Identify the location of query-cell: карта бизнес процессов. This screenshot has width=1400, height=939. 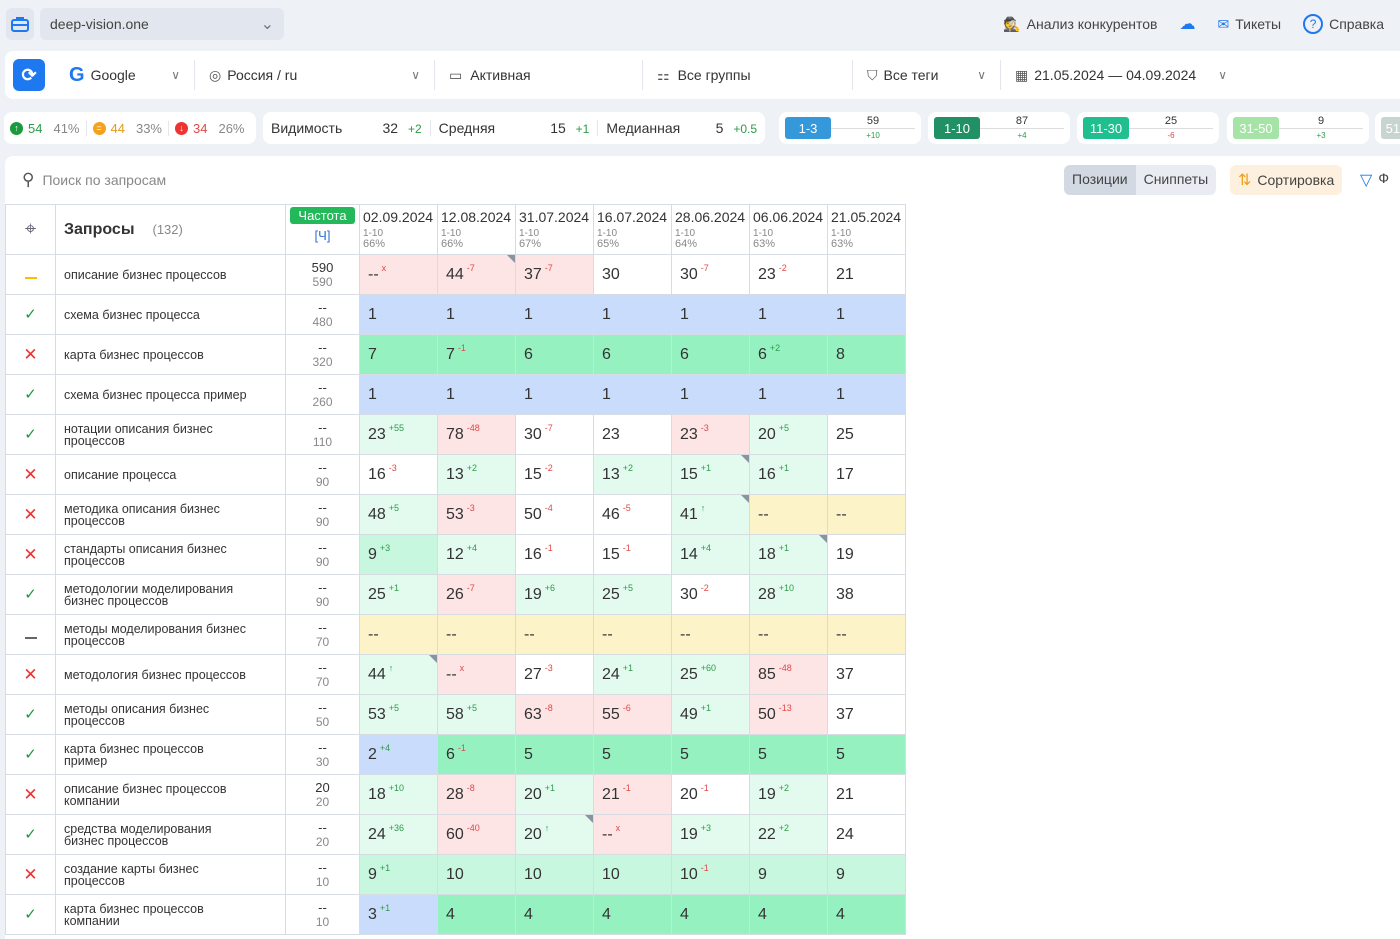
(170, 354).